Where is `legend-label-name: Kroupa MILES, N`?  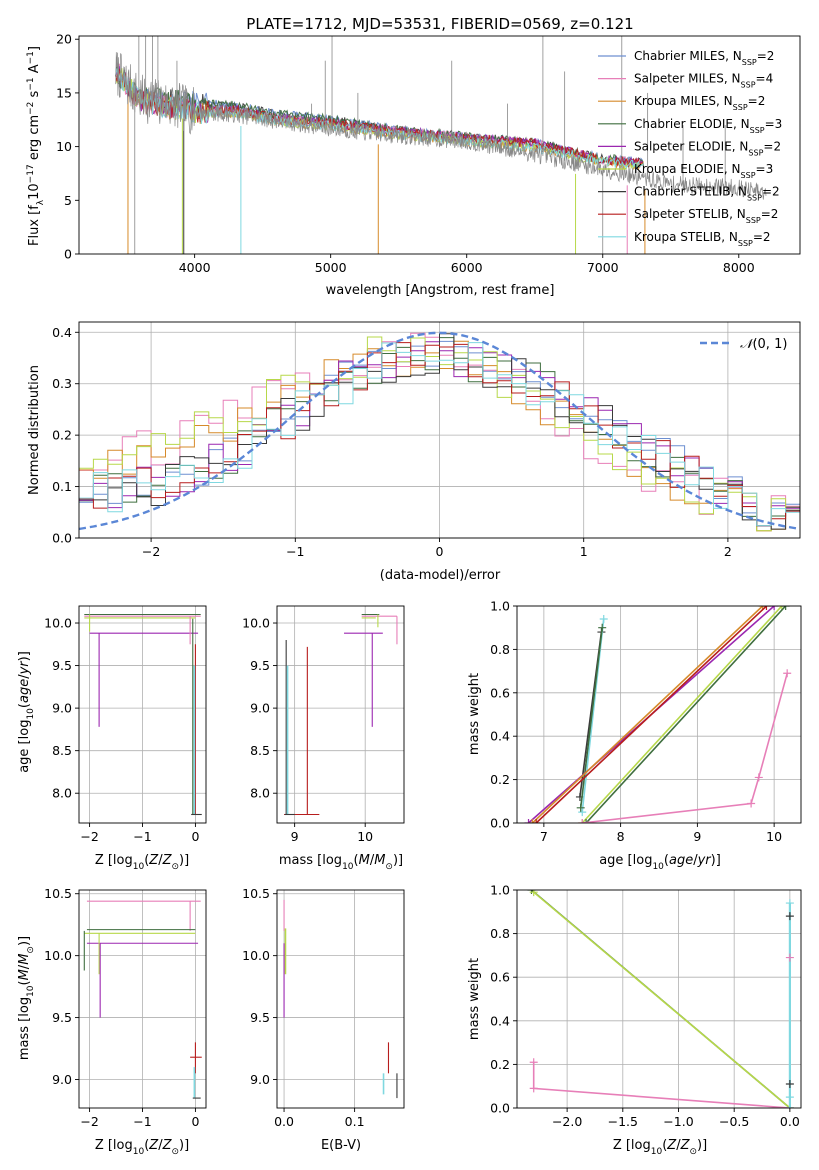
legend-label-name: Kroupa MILES, N is located at coordinates (683, 101).